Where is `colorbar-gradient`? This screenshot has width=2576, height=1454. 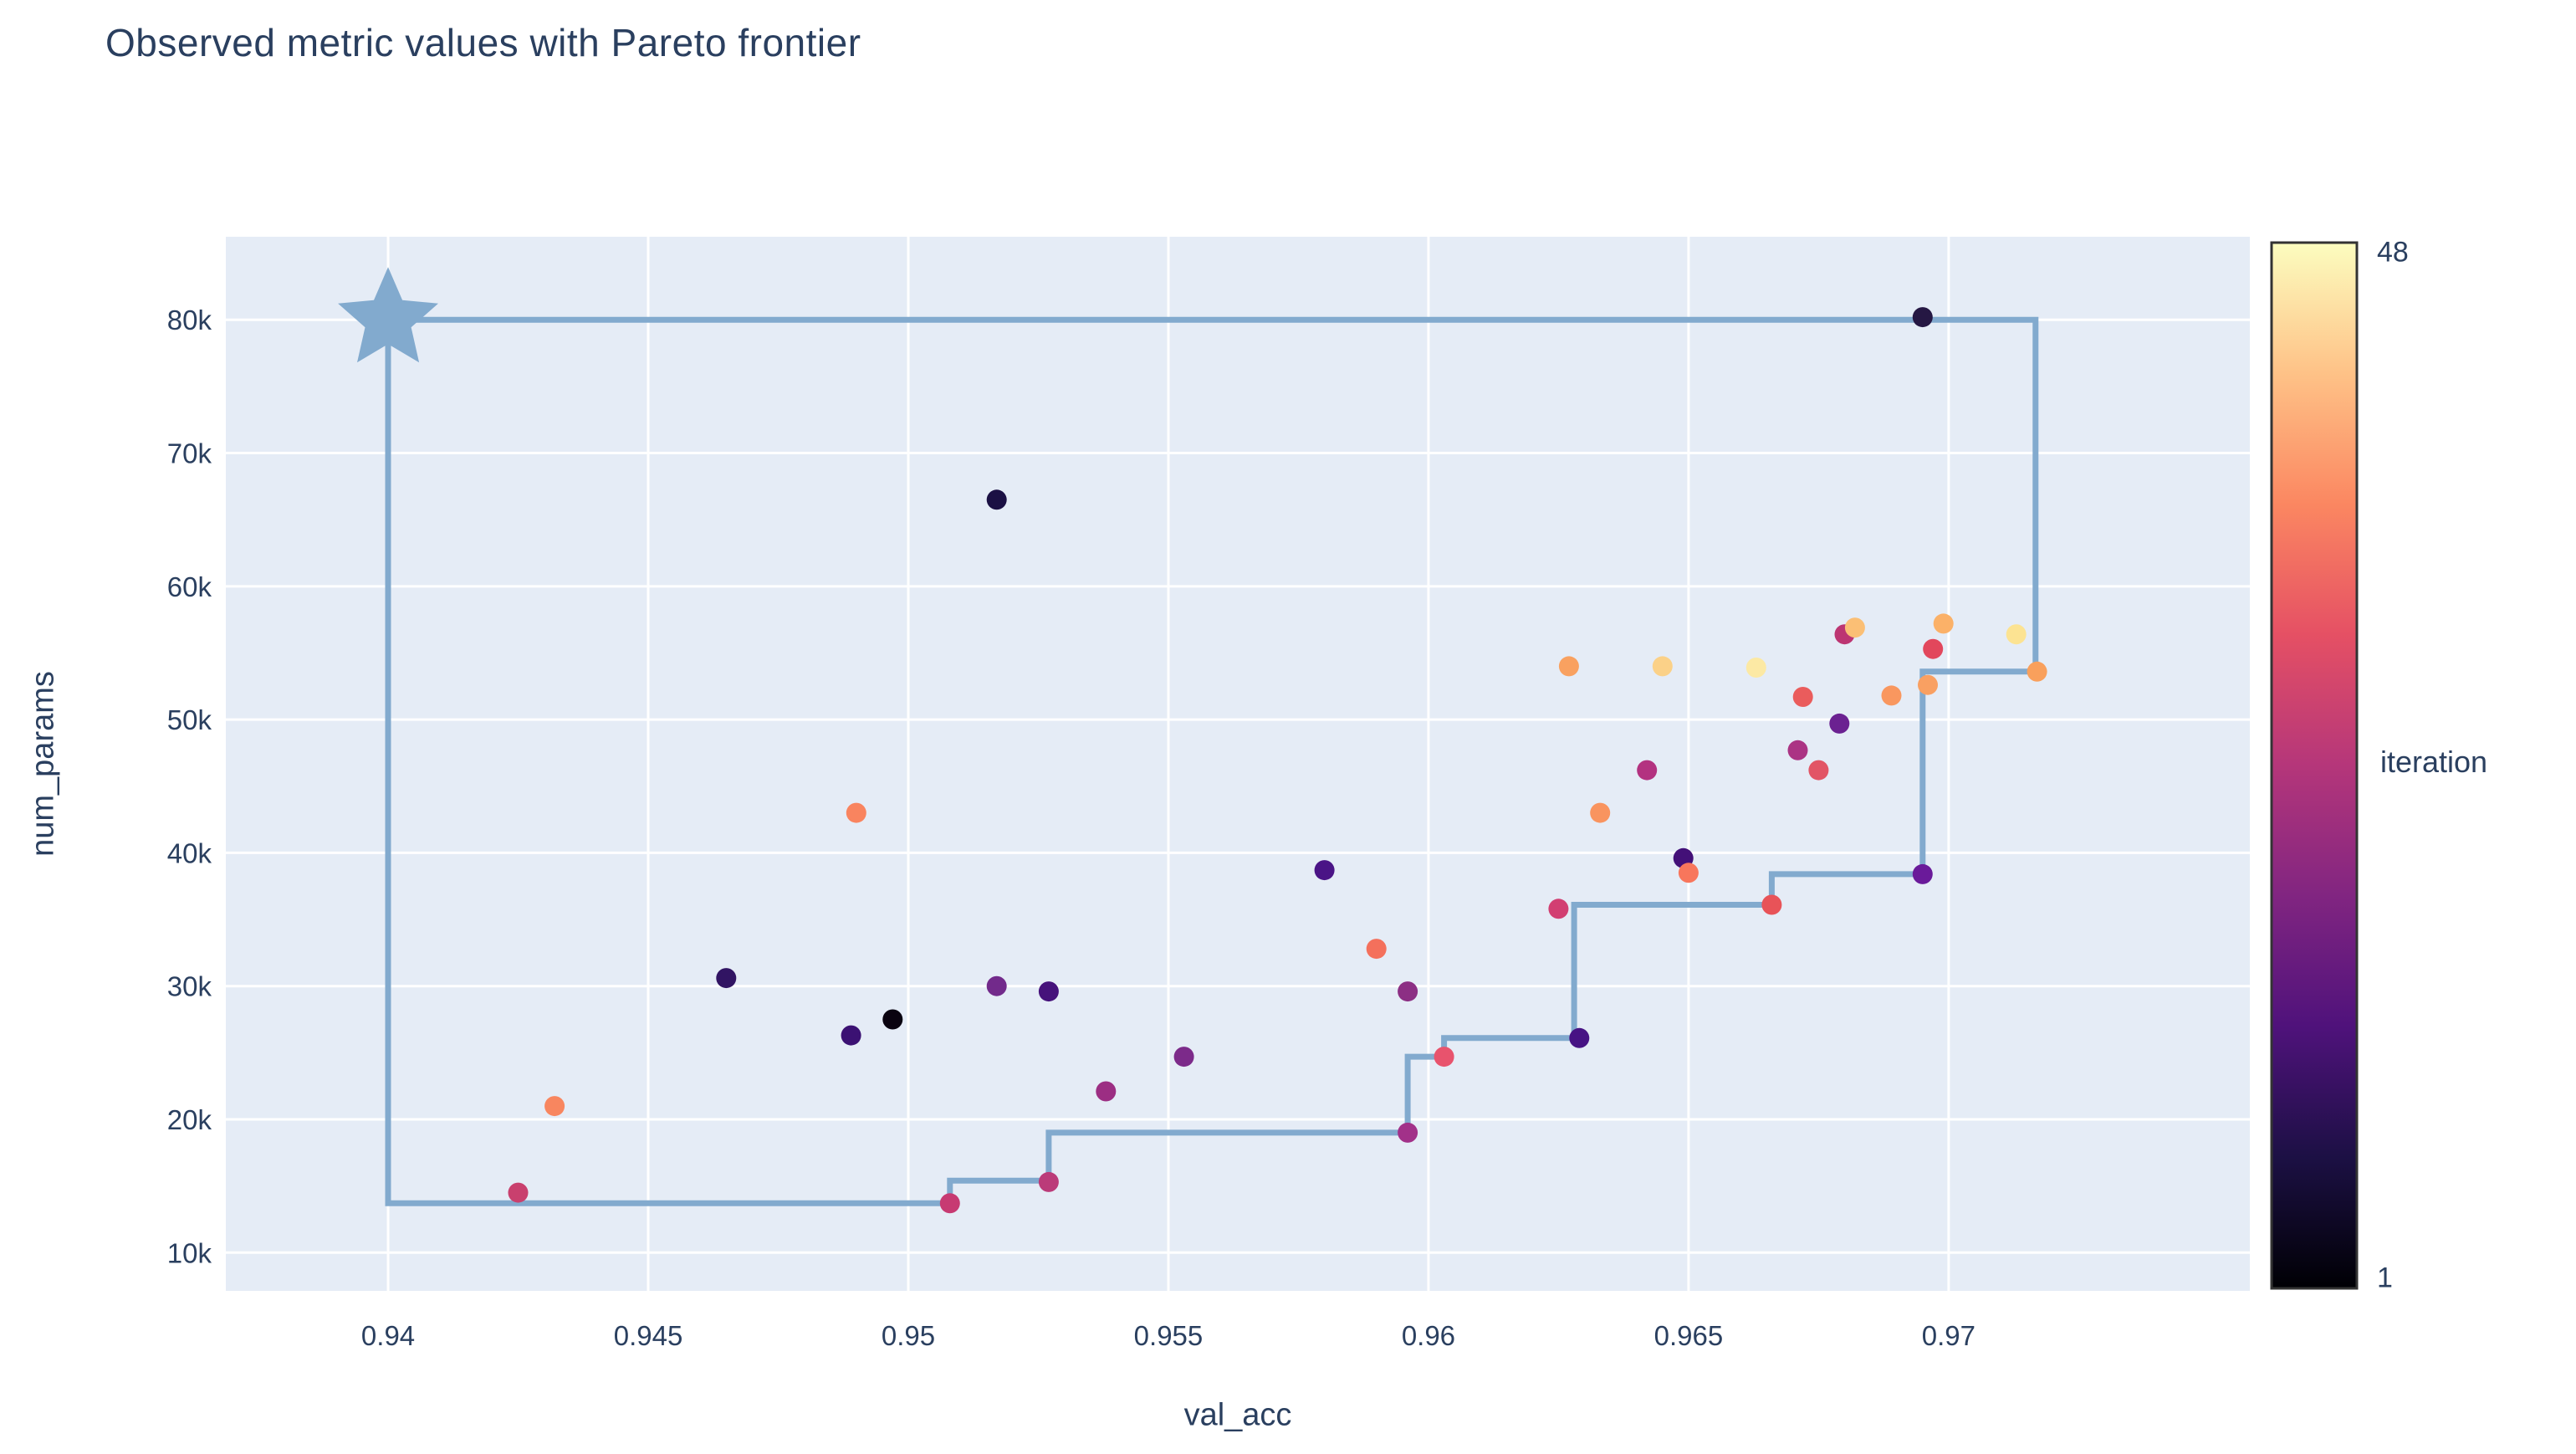 colorbar-gradient is located at coordinates (2314, 765).